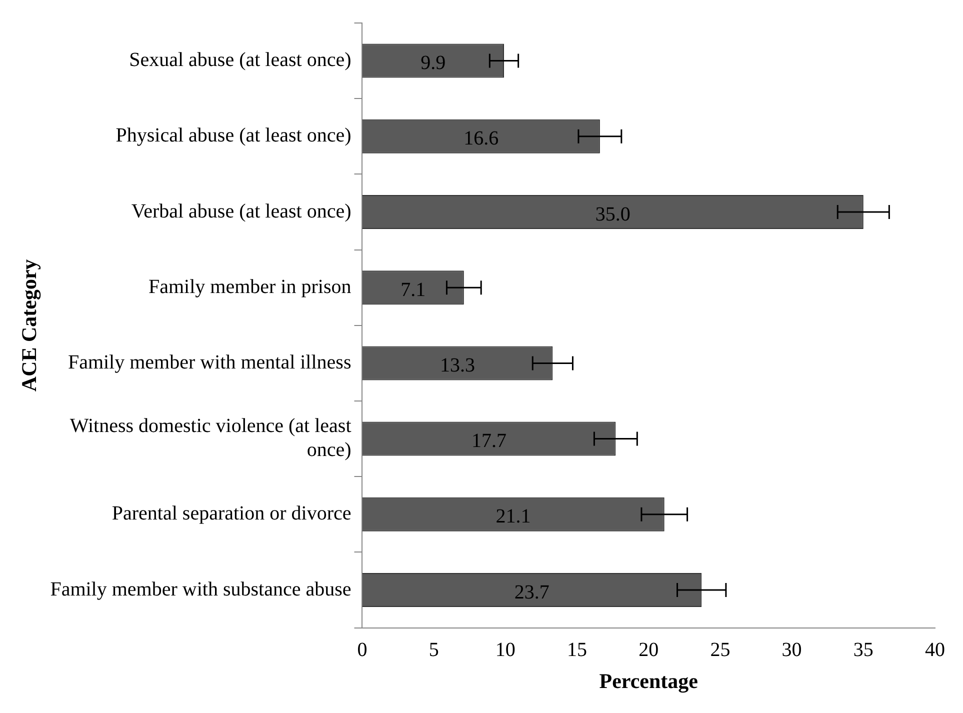 This screenshot has width=963, height=713. What do you see at coordinates (648, 650) in the screenshot?
I see `x-tick-label: 20` at bounding box center [648, 650].